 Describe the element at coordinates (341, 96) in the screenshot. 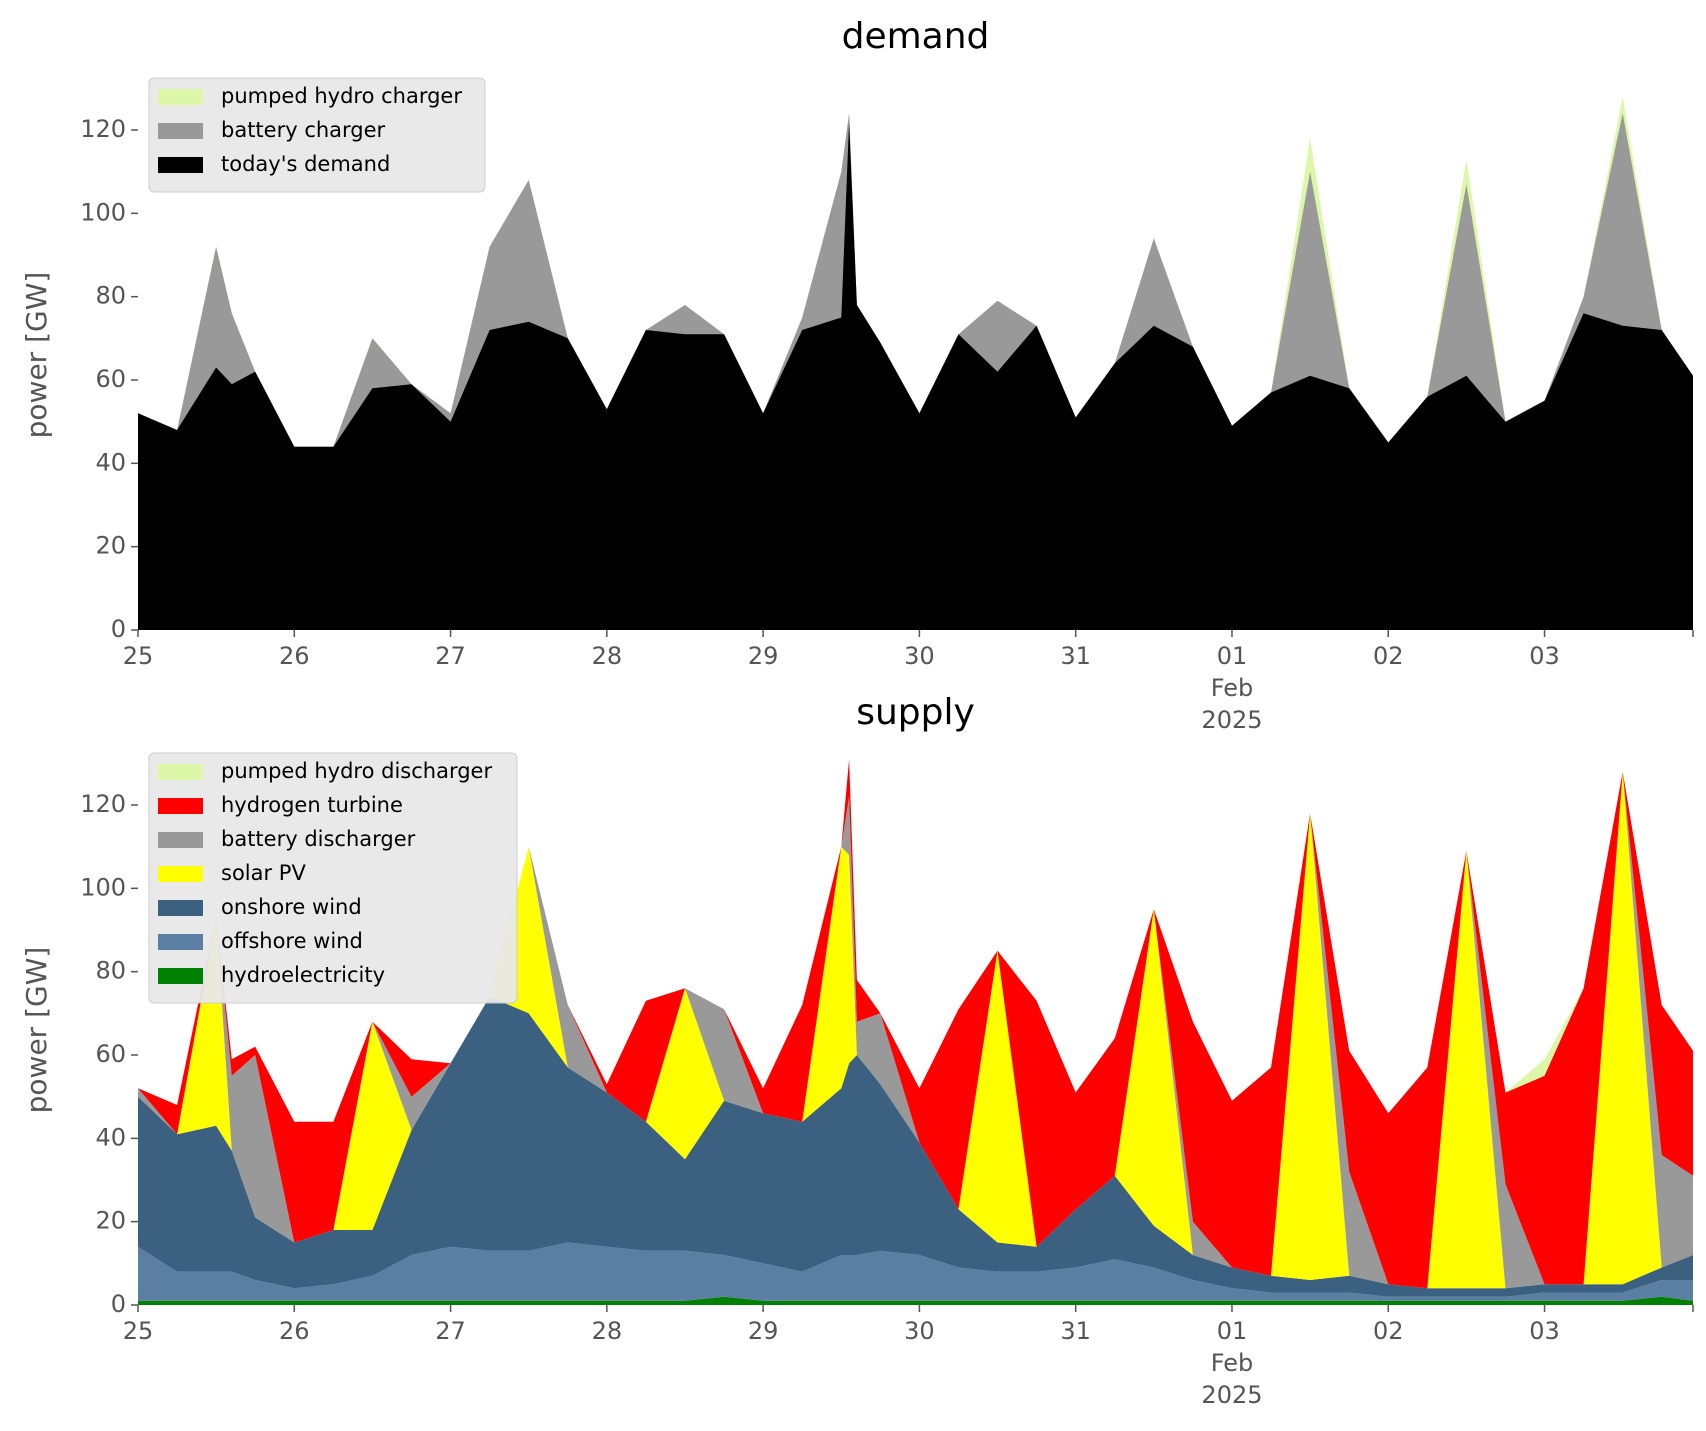

I see `legend-label: pumped hydro charger` at that location.